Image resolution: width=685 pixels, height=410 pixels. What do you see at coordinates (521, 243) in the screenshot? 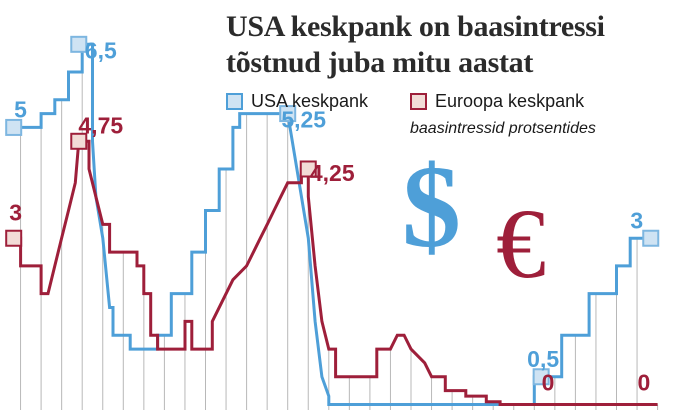
I see `euro-icon: €` at bounding box center [521, 243].